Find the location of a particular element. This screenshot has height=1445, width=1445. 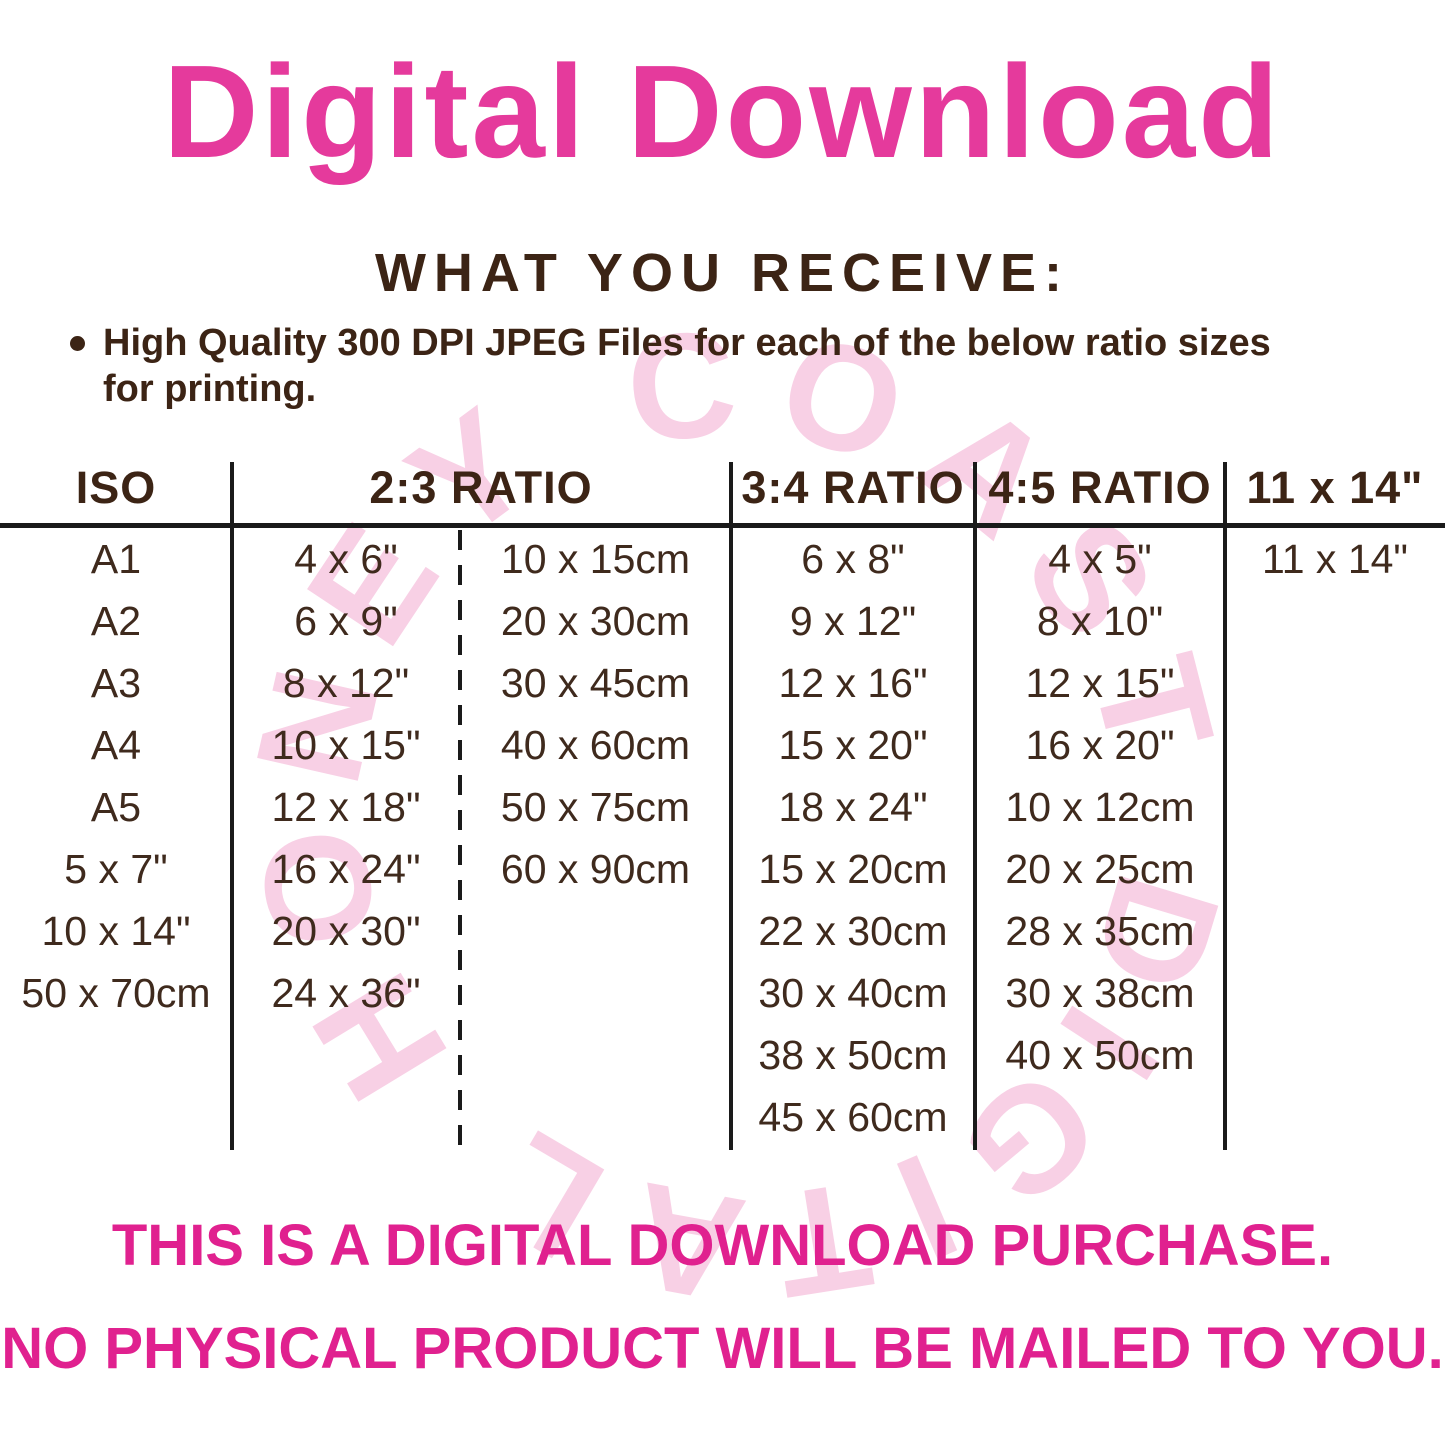

receive-heading: WHAT YOU RECEIVE: is located at coordinates (722, 273).